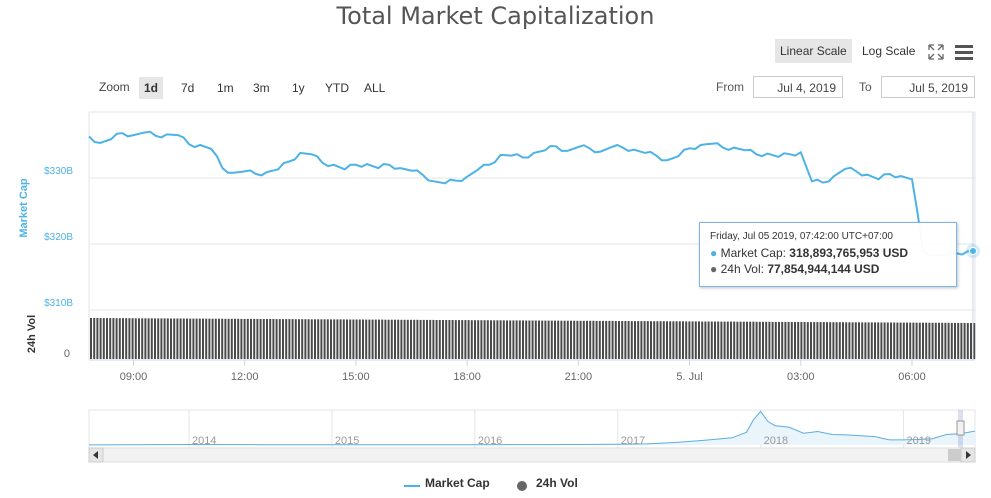 Image resolution: width=991 pixels, height=498 pixels. What do you see at coordinates (457, 483) in the screenshot?
I see `legend-label-market-cap: Market Cap` at bounding box center [457, 483].